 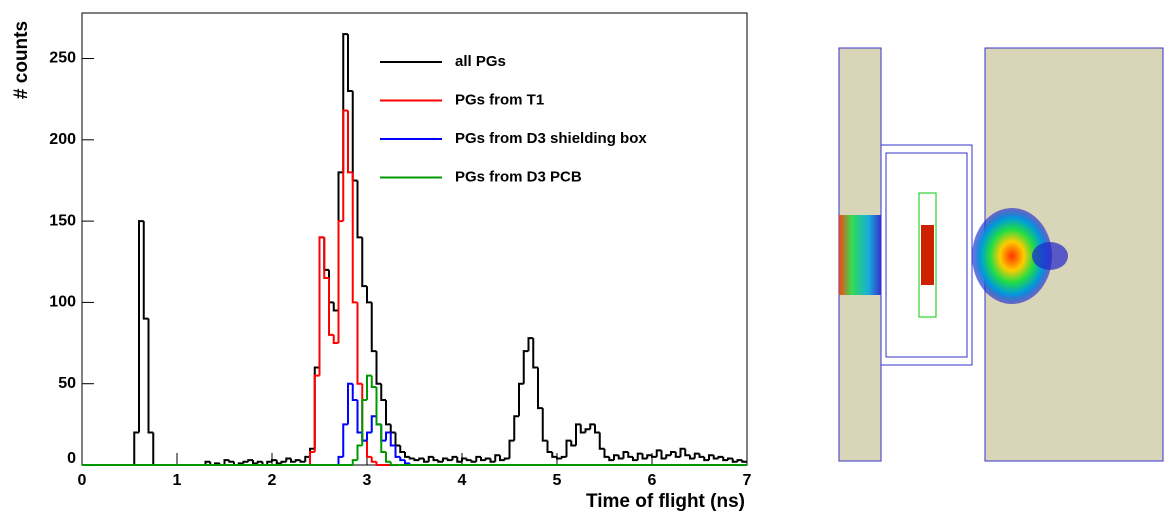 What do you see at coordinates (71, 458) in the screenshot?
I see `y-tick-label: 0` at bounding box center [71, 458].